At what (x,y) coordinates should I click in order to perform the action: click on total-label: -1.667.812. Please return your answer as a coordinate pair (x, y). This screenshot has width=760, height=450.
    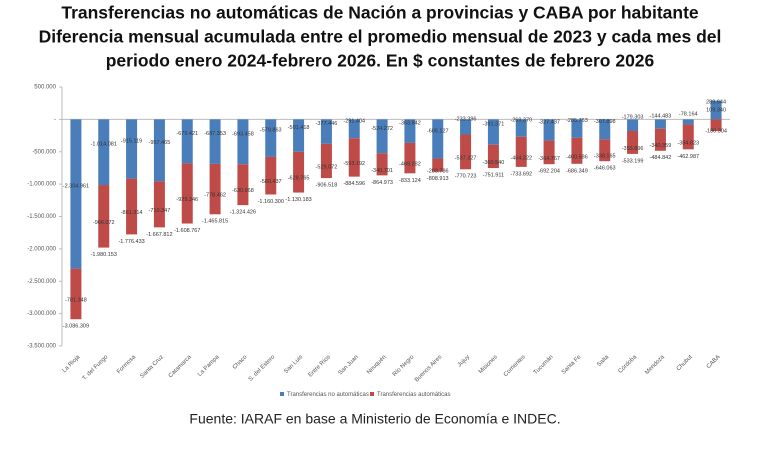
    Looking at the image, I should click on (159, 235).